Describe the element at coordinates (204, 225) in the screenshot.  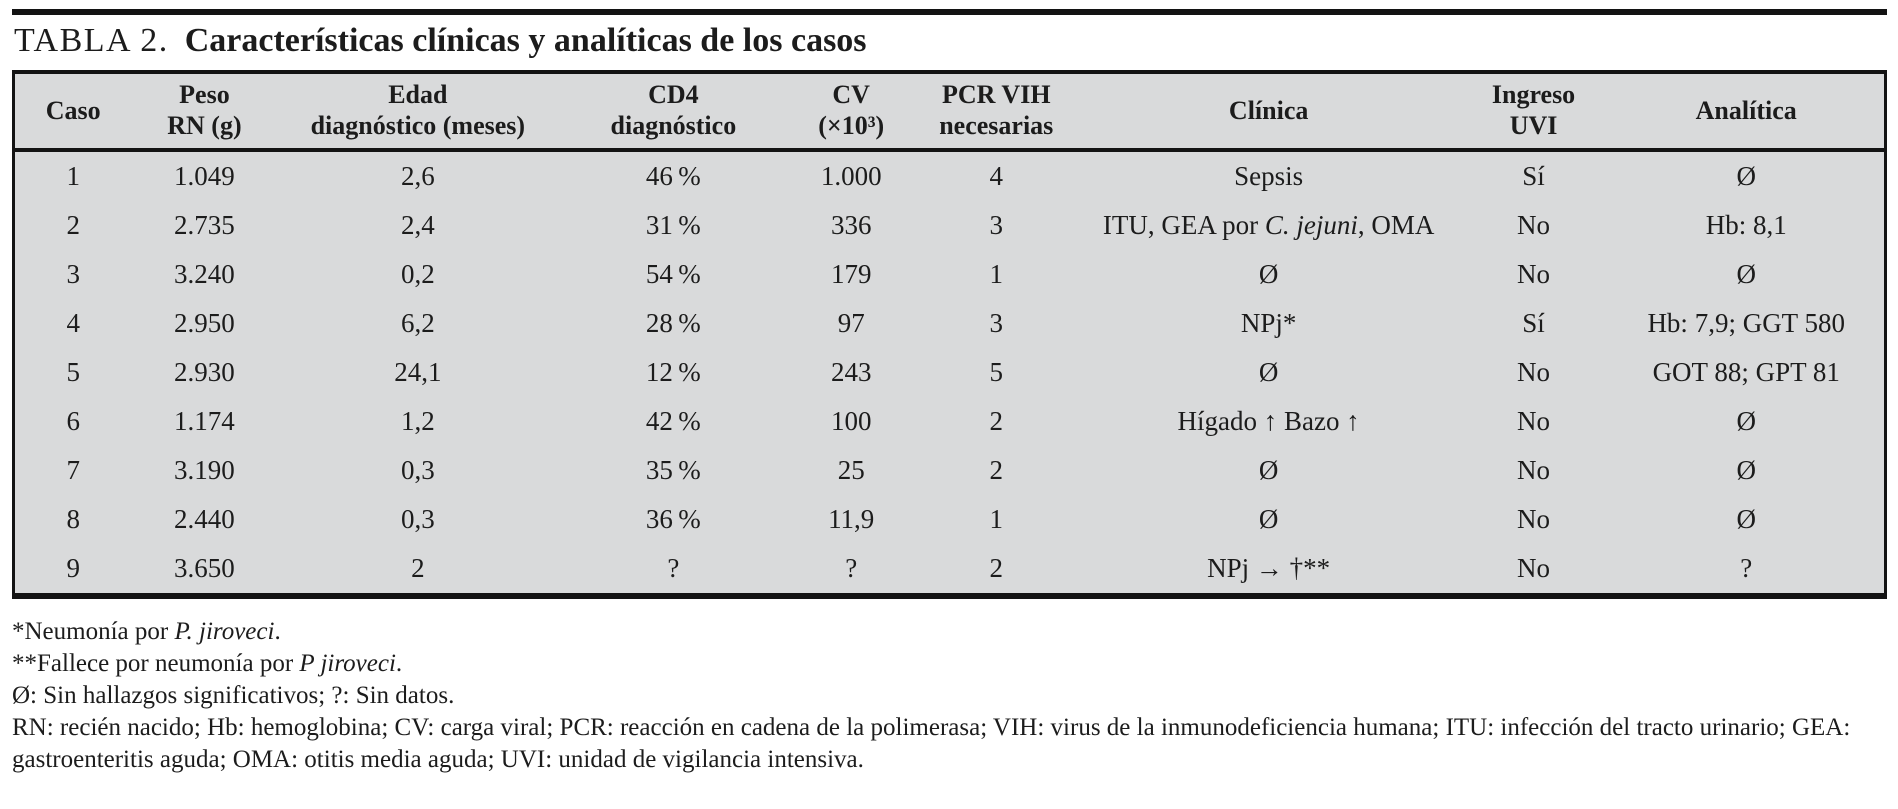
I see `cell-peso-rn: 2.735` at that location.